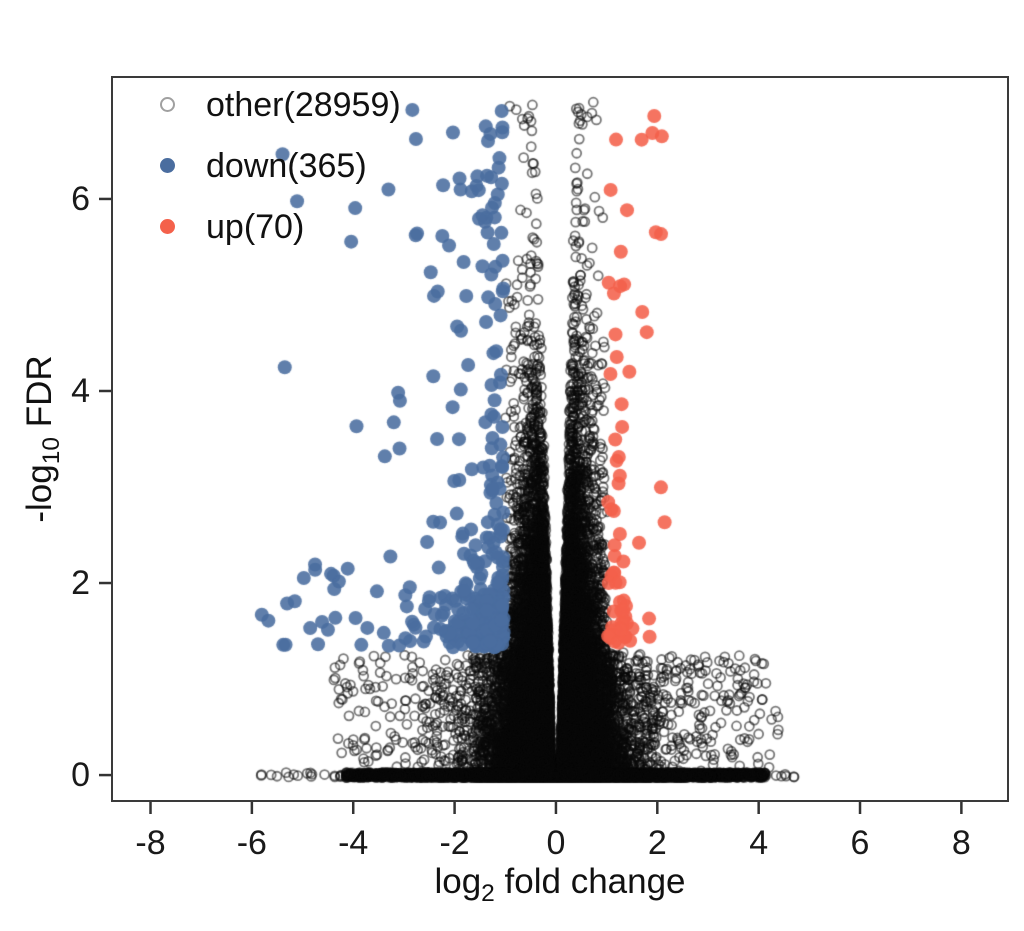  What do you see at coordinates (303, 104) in the screenshot?
I see `legend-label-other: other(28959)` at bounding box center [303, 104].